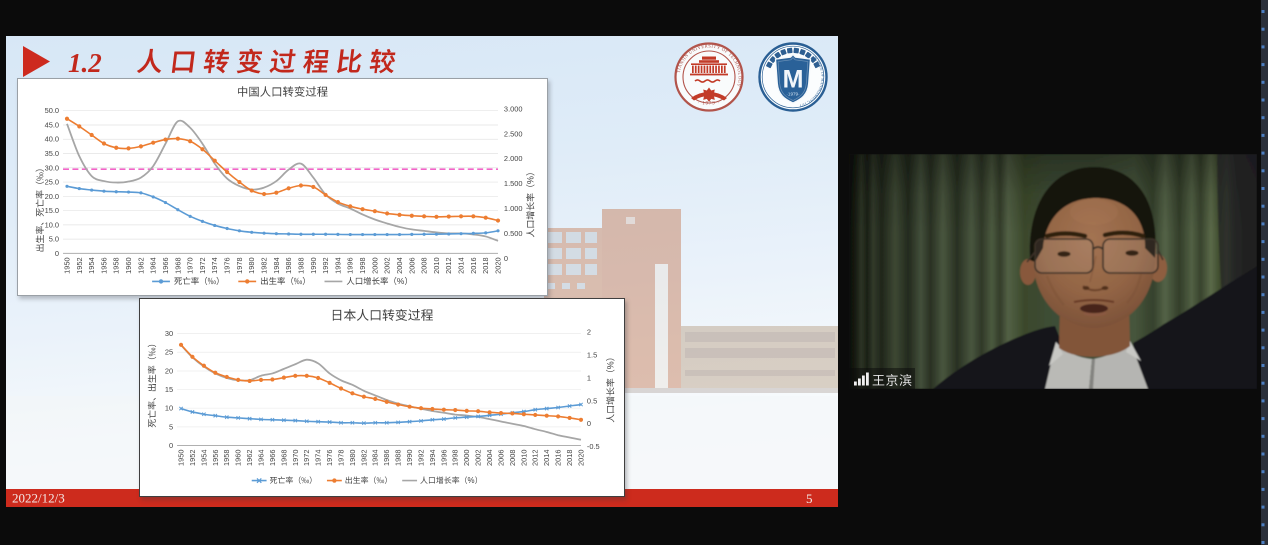 The image size is (1268, 545). I want to click on svg-text: 50.0, so click(52, 110).